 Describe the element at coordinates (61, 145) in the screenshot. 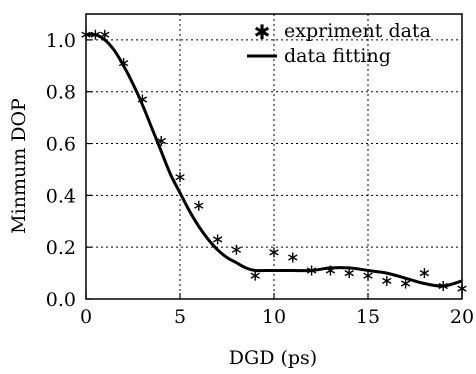

I see `y-tick-label: 0.6` at that location.